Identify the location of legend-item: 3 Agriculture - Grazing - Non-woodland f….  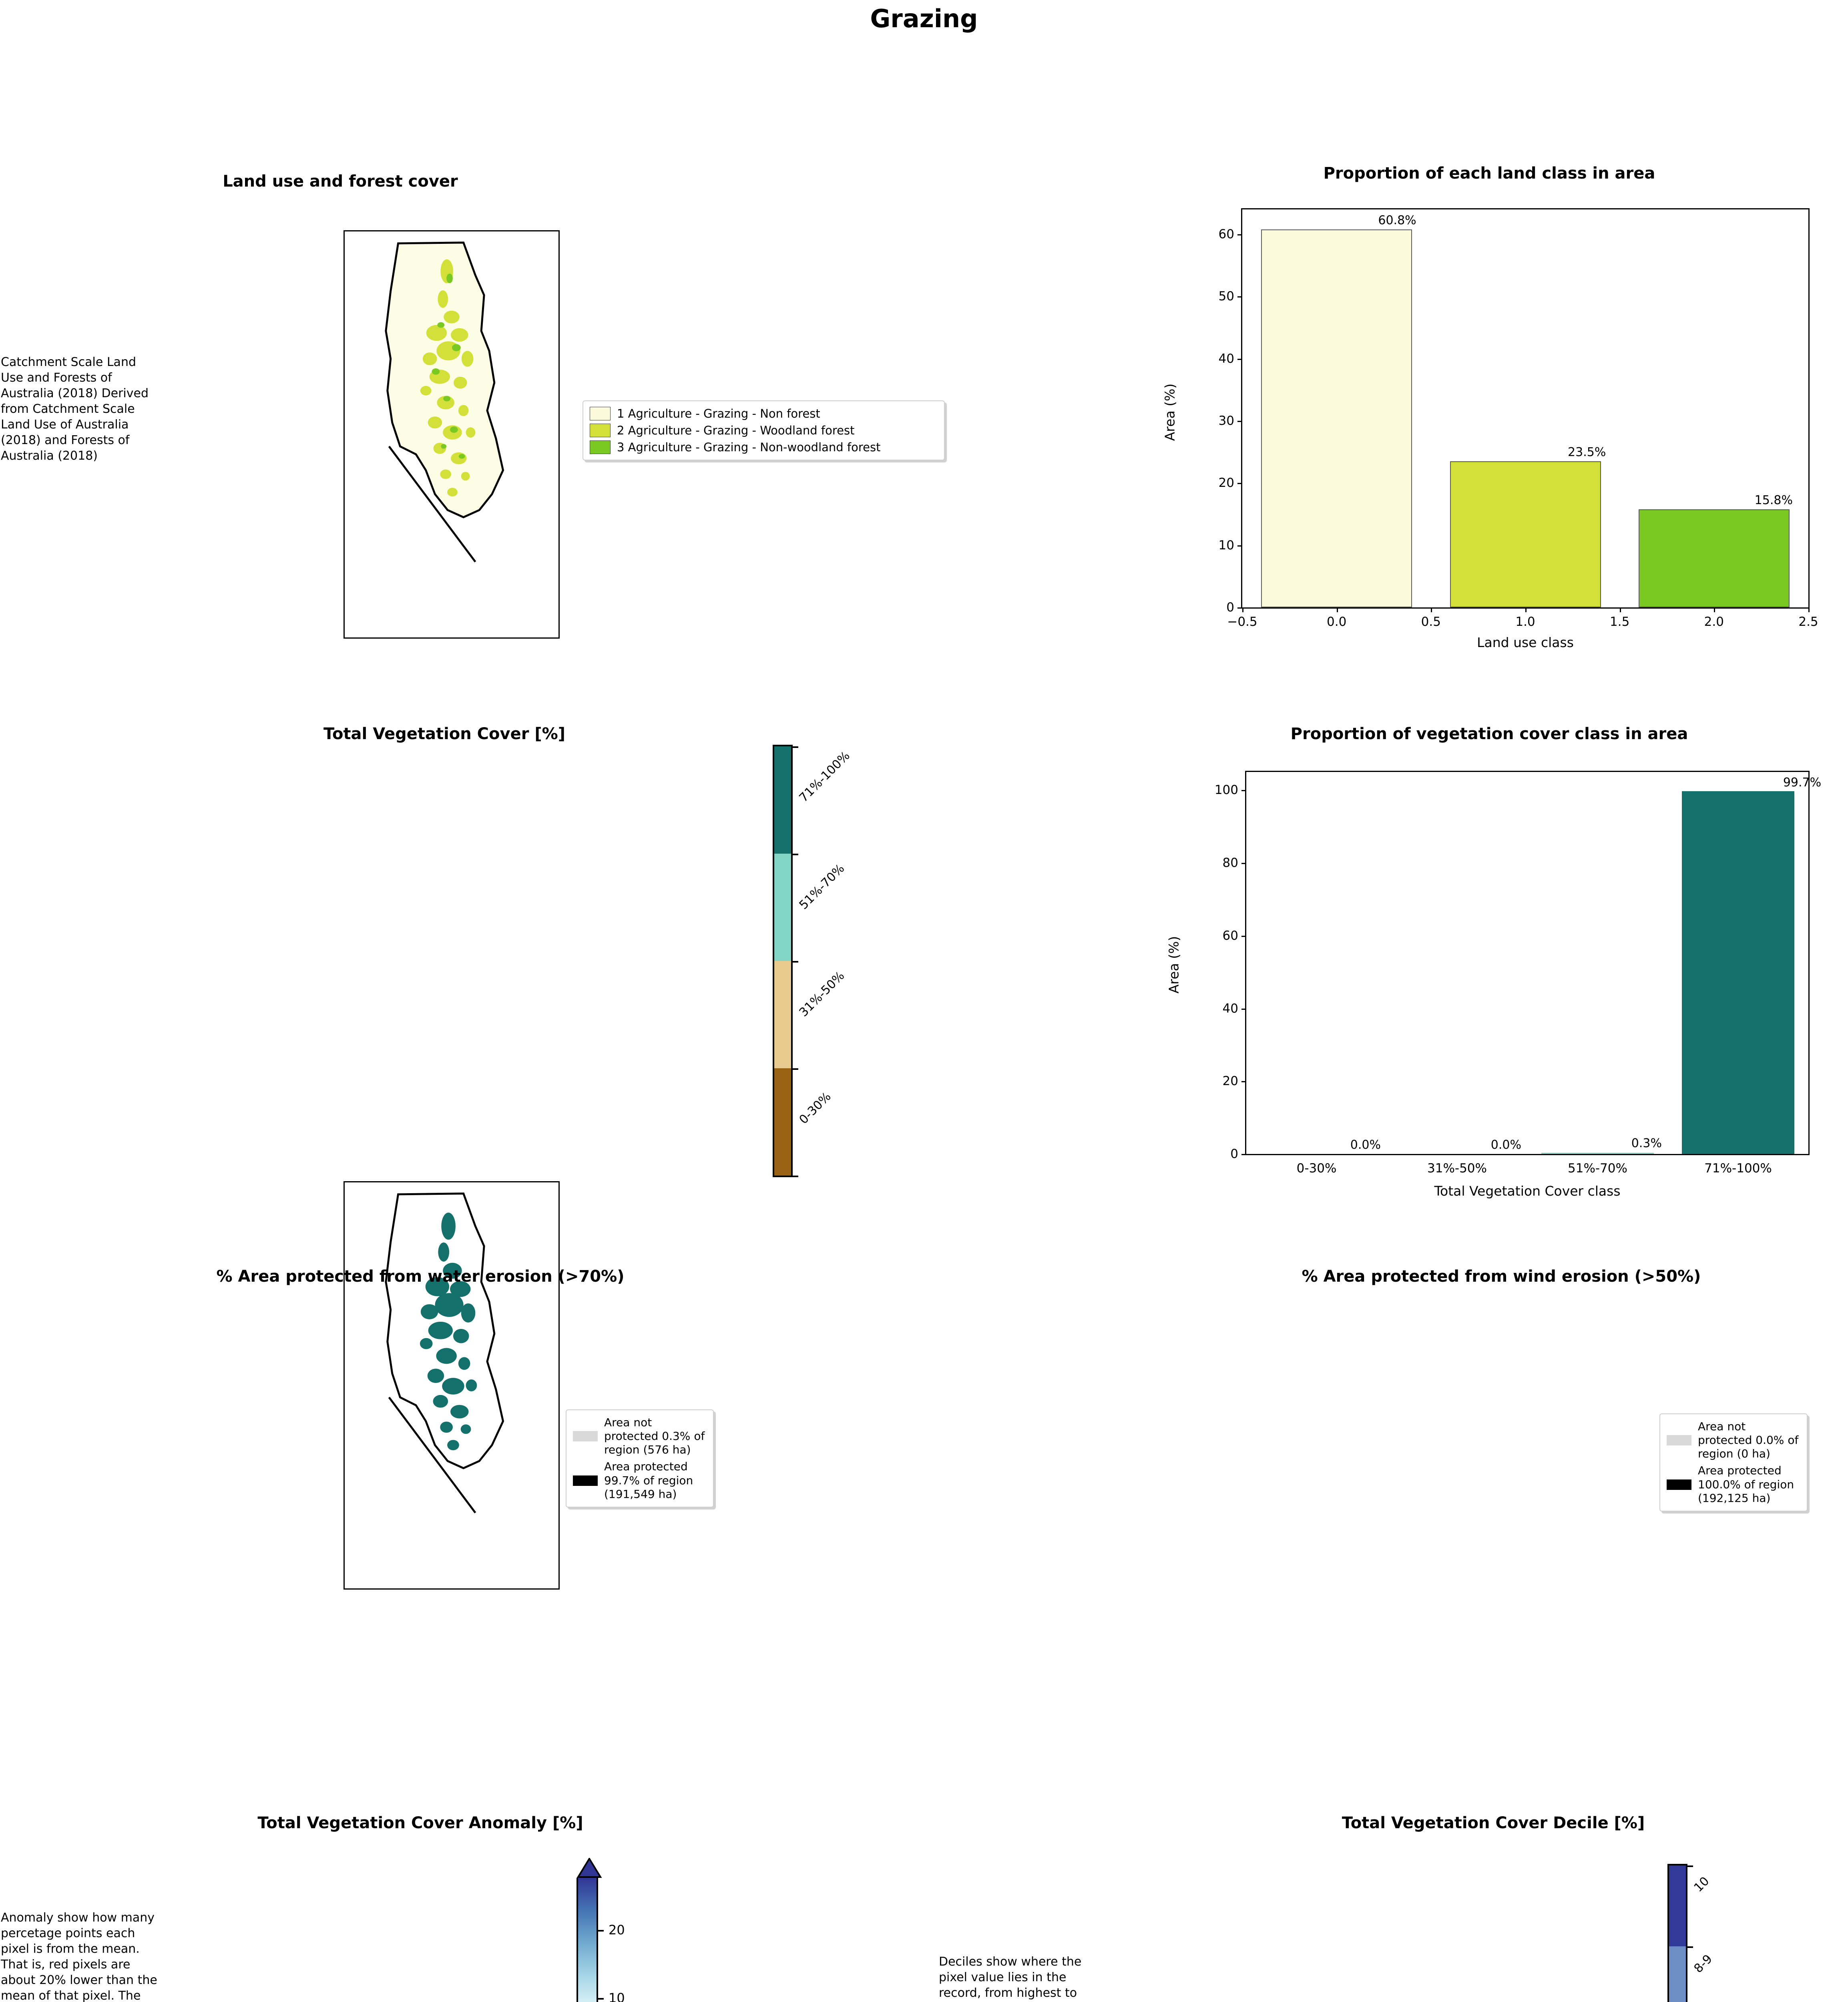
(764, 447).